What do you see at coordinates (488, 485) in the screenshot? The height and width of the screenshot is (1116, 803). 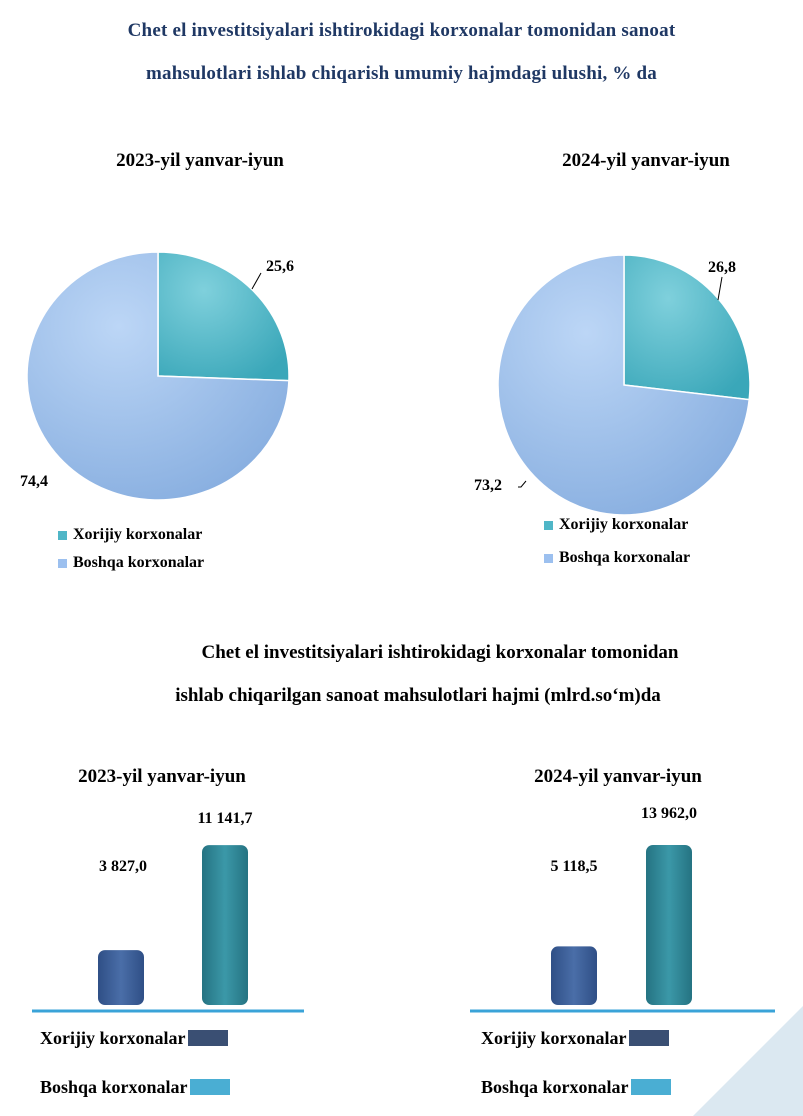 I see `pie-2024-label-other: 73,2` at bounding box center [488, 485].